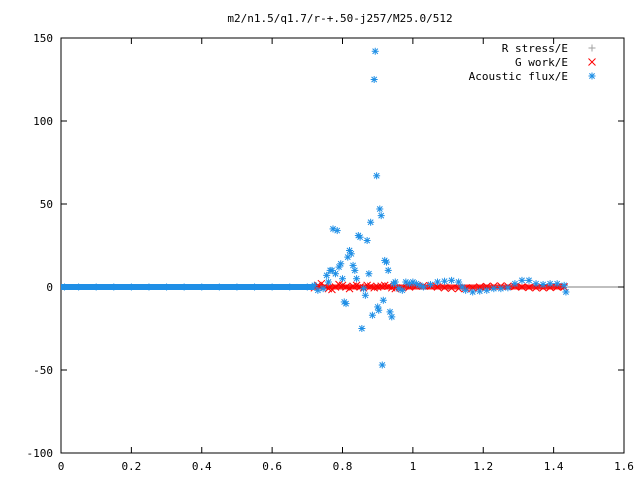  What do you see at coordinates (46, 204) in the screenshot?
I see `y-tick-label: 50` at bounding box center [46, 204].